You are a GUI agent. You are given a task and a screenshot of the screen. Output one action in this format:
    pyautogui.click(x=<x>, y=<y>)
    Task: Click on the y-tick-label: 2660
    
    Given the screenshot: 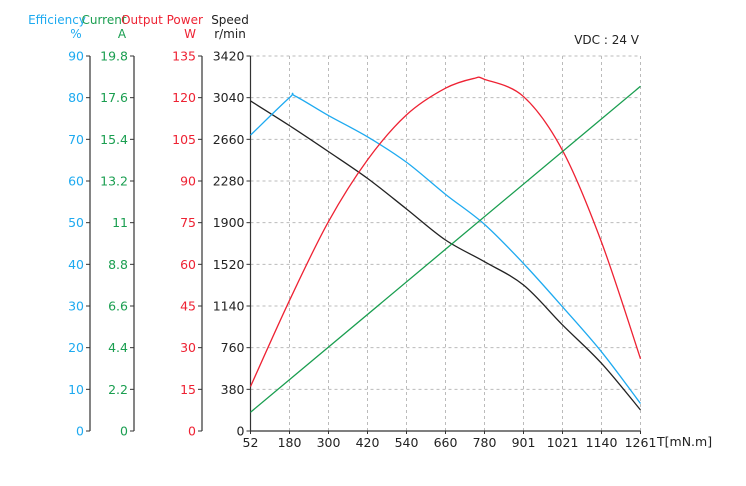 What is the action you would take?
    pyautogui.click(x=229, y=139)
    